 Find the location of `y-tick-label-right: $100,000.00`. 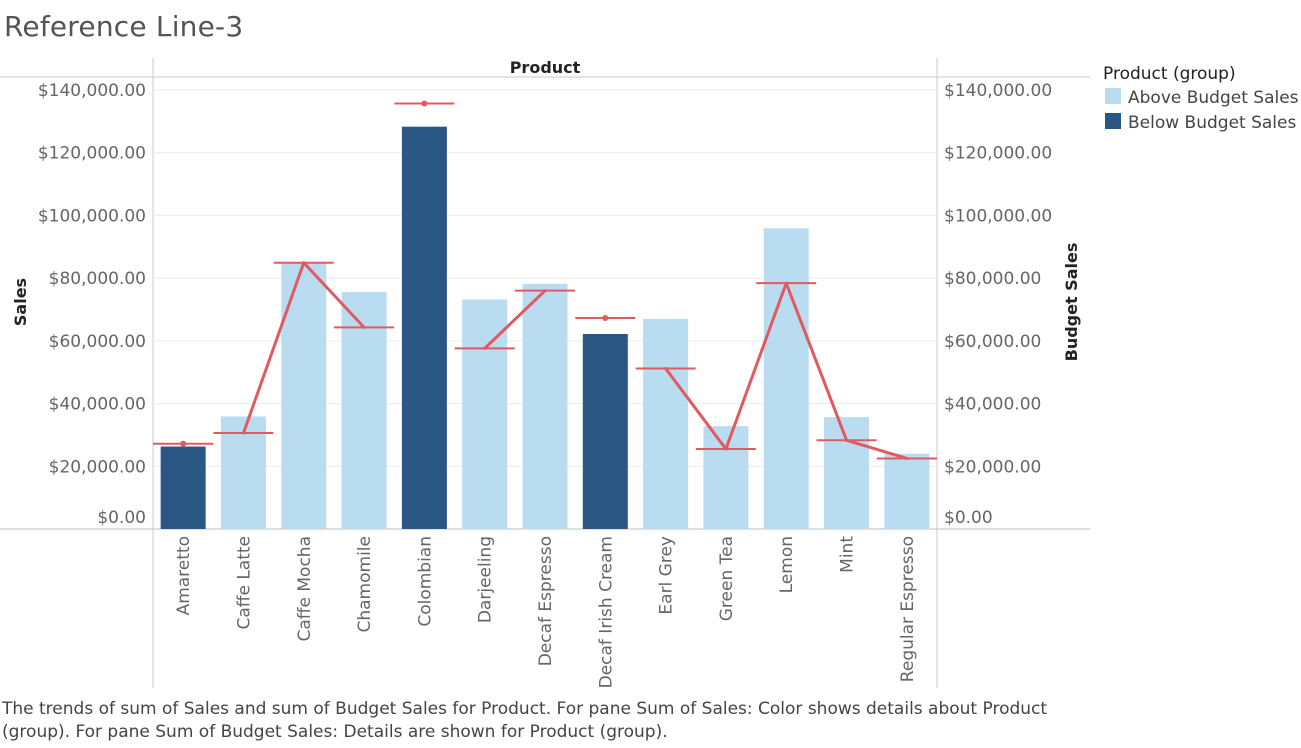

y-tick-label-right: $100,000.00 is located at coordinates (998, 216).